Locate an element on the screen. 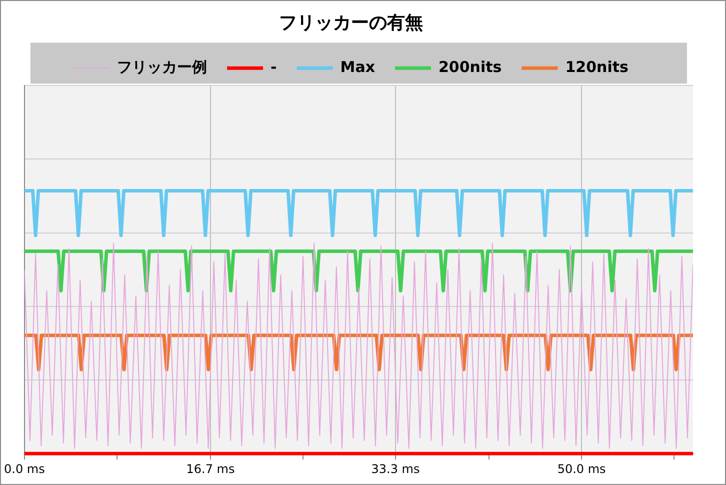 Image resolution: width=726 pixels, height=485 pixels. x-tick-label: 33.3 ms is located at coordinates (395, 469).